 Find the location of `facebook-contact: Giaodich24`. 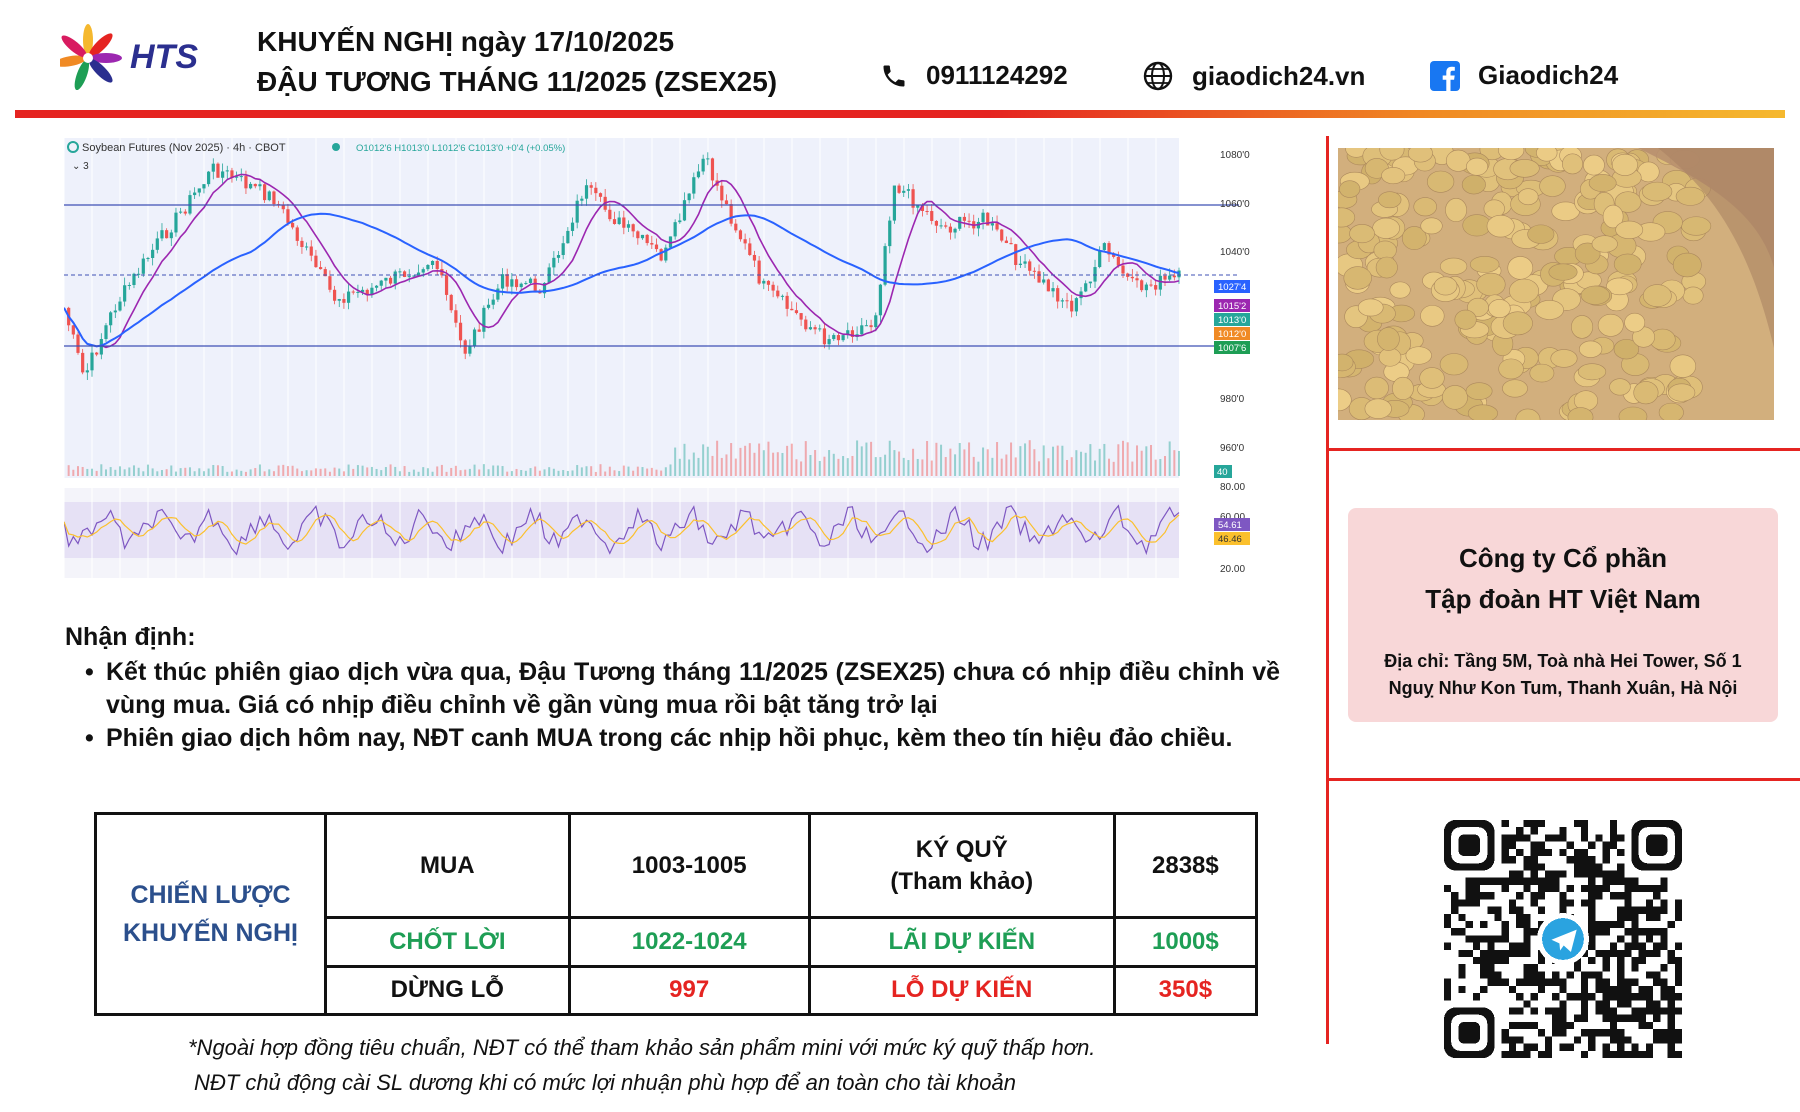

facebook-contact: Giaodich24 is located at coordinates (1524, 75).